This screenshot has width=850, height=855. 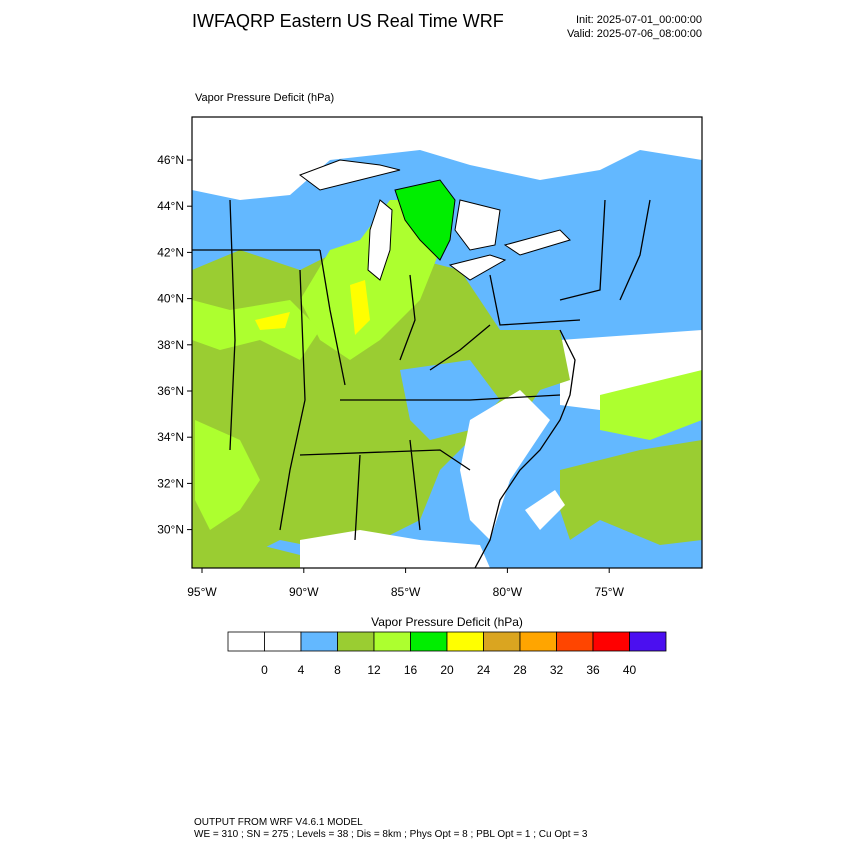 What do you see at coordinates (170, 530) in the screenshot?
I see `lat-tick-label: 30°N` at bounding box center [170, 530].